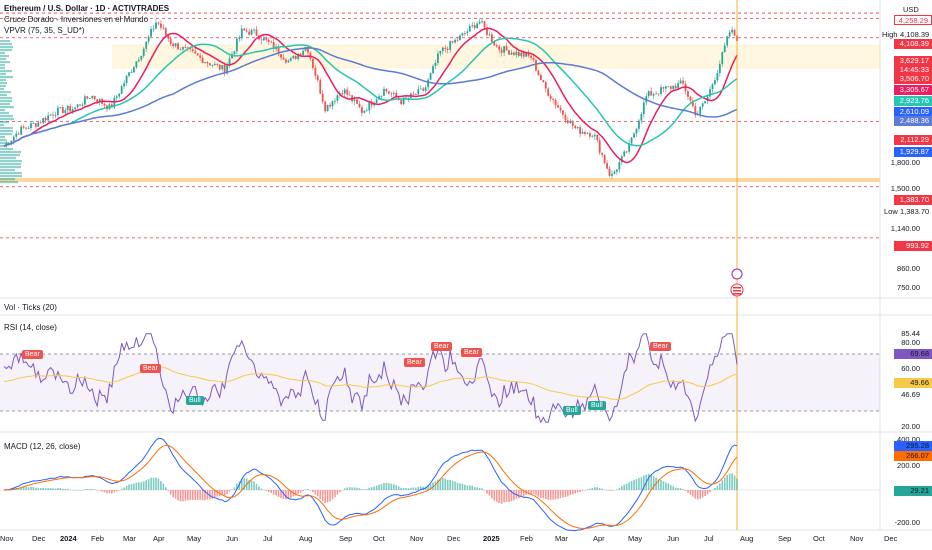 Image resolution: width=932 pixels, height=550 pixels. Describe the element at coordinates (30, 327) in the screenshot. I see `rsi-pane-title: RSI (14, close)` at that location.